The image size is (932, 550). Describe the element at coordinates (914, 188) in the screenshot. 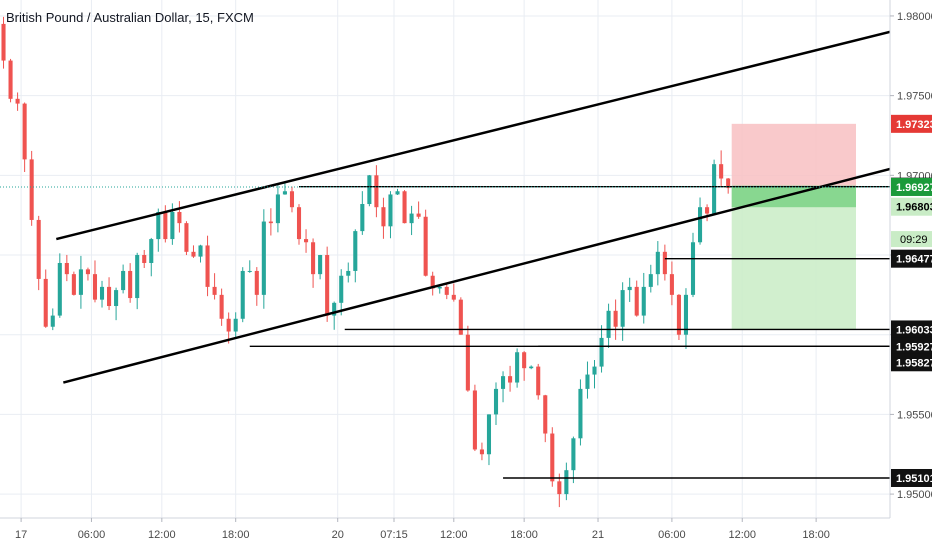

I see `position-price-tag: 1.96927` at that location.